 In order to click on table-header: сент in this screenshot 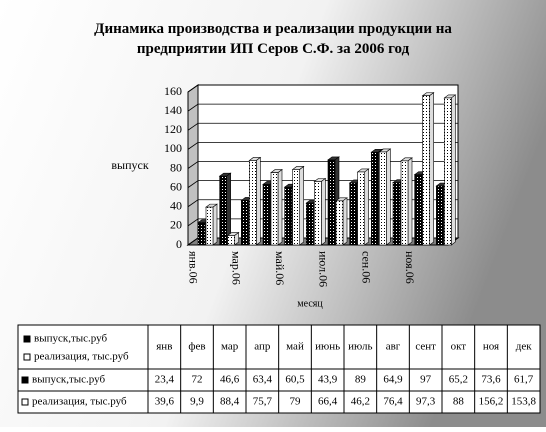, I will do `click(425, 347)`.